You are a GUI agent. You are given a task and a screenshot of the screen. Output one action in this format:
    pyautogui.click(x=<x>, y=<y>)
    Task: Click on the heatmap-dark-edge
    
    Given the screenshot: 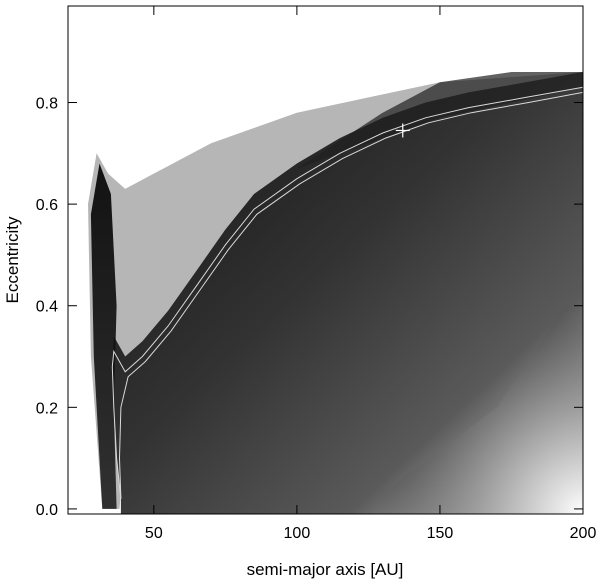 What is the action you would take?
    pyautogui.click(x=103, y=336)
    